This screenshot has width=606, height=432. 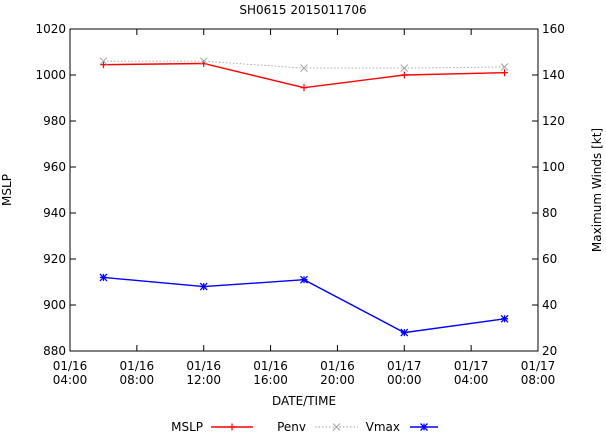 What do you see at coordinates (54, 305) in the screenshot?
I see `y-tick-label: 900` at bounding box center [54, 305].